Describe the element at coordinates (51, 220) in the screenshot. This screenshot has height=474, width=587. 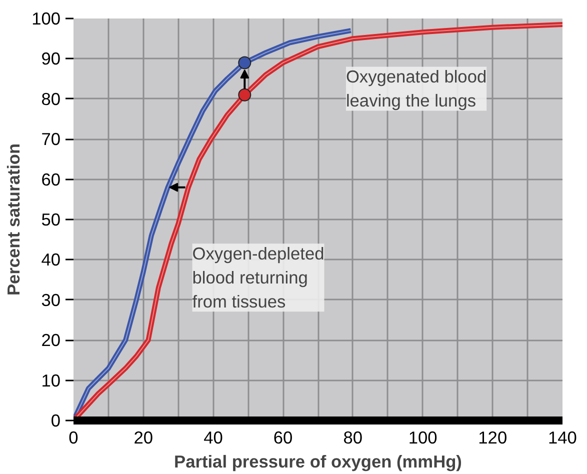
I see `y-tick-label: 50` at that location.